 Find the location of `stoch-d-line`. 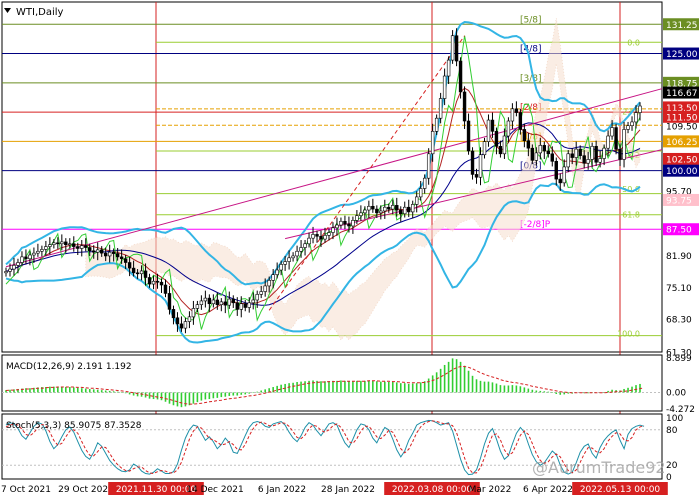

stoch-d-line is located at coordinates (325, 447).